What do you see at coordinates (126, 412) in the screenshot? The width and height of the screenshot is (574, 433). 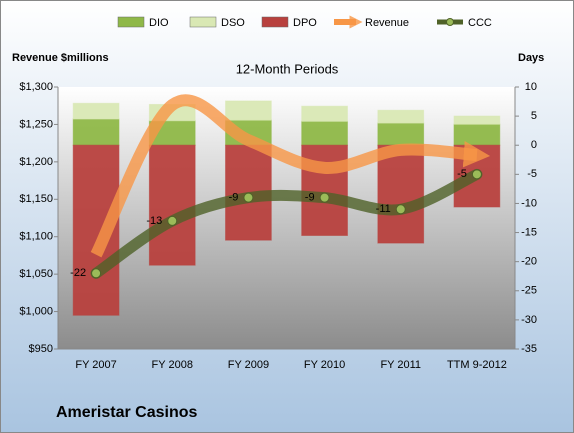 I see `footer: Ameristar Casinos` at bounding box center [126, 412].